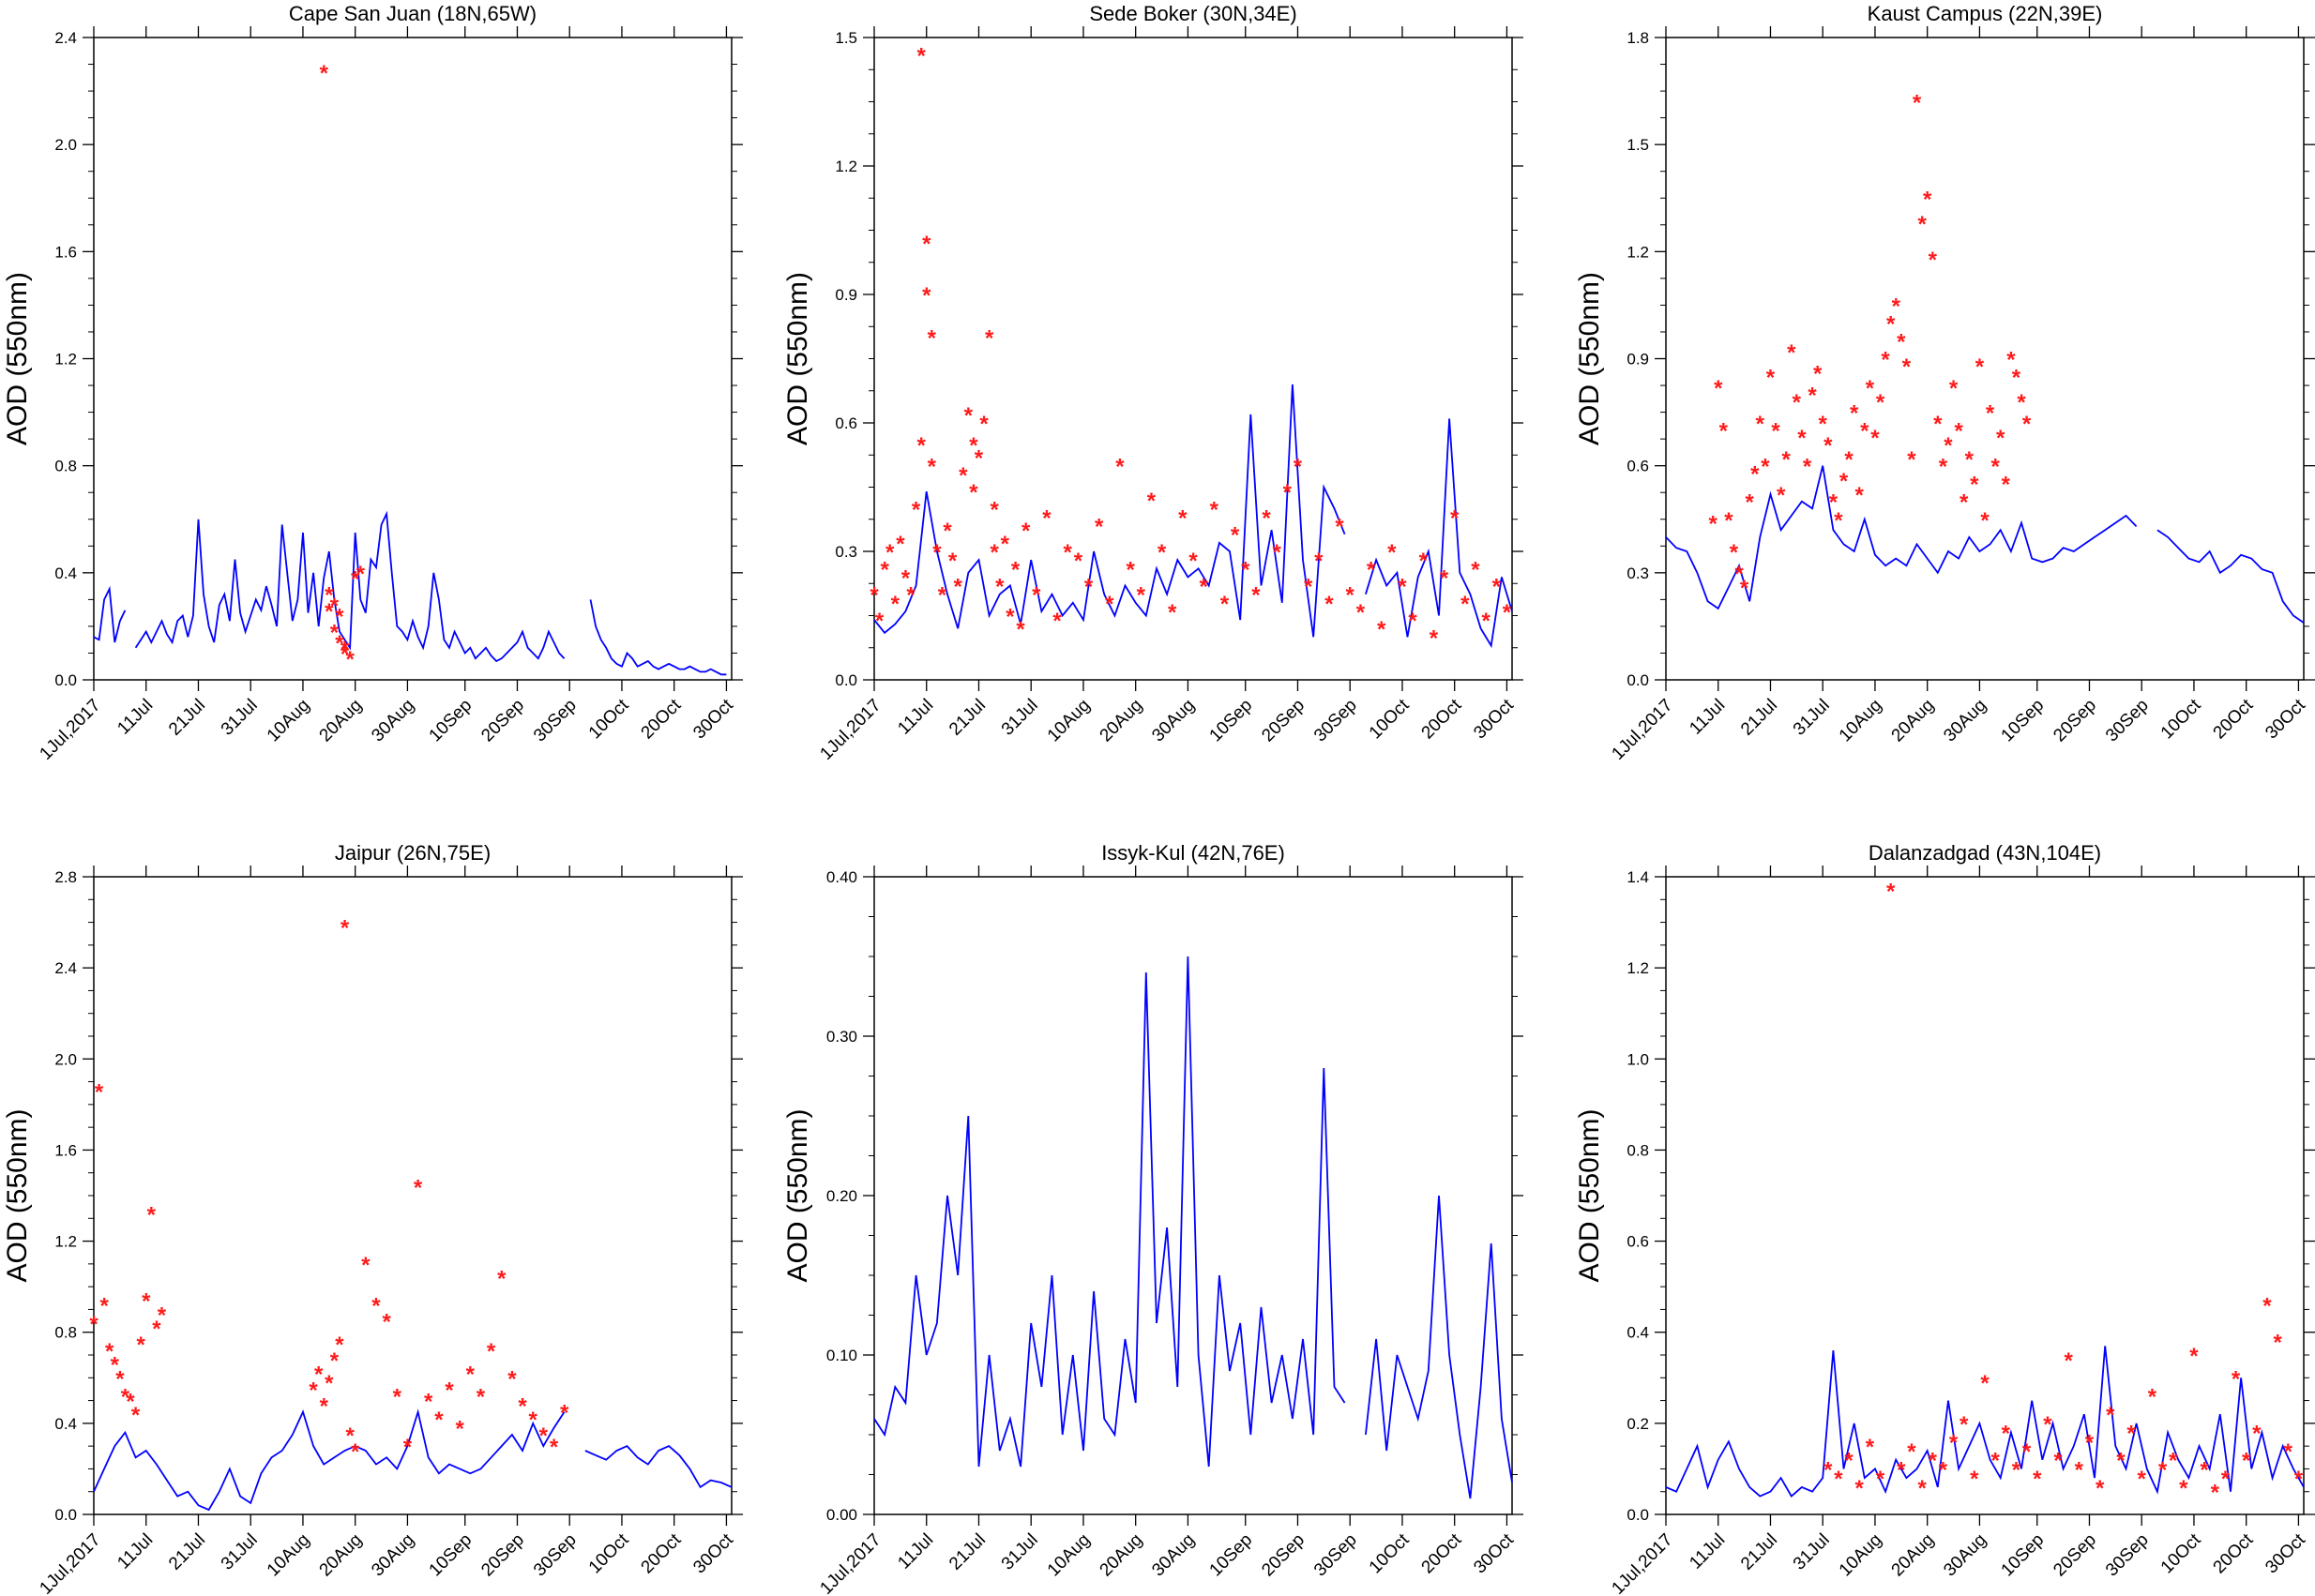 Image resolution: width=2315 pixels, height=1596 pixels. What do you see at coordinates (65, 38) in the screenshot?
I see `y-tick-label: 2.4` at bounding box center [65, 38].